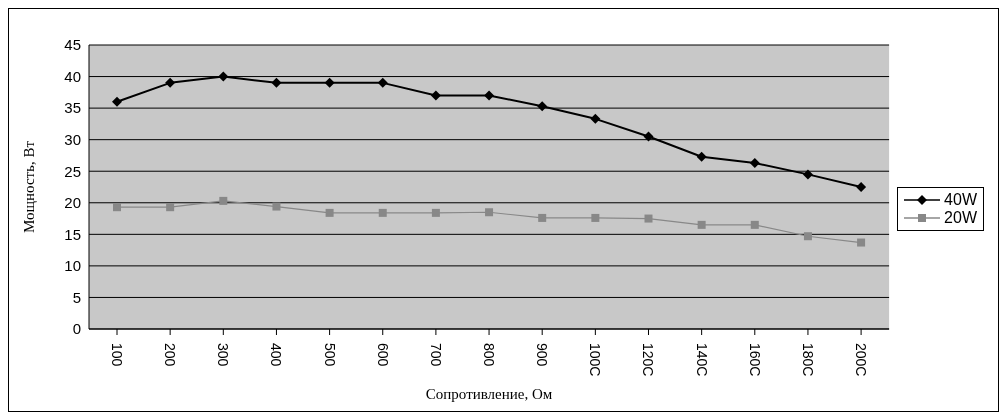  Describe the element at coordinates (223, 355) in the screenshot. I see `x-tick-label: 300` at that location.